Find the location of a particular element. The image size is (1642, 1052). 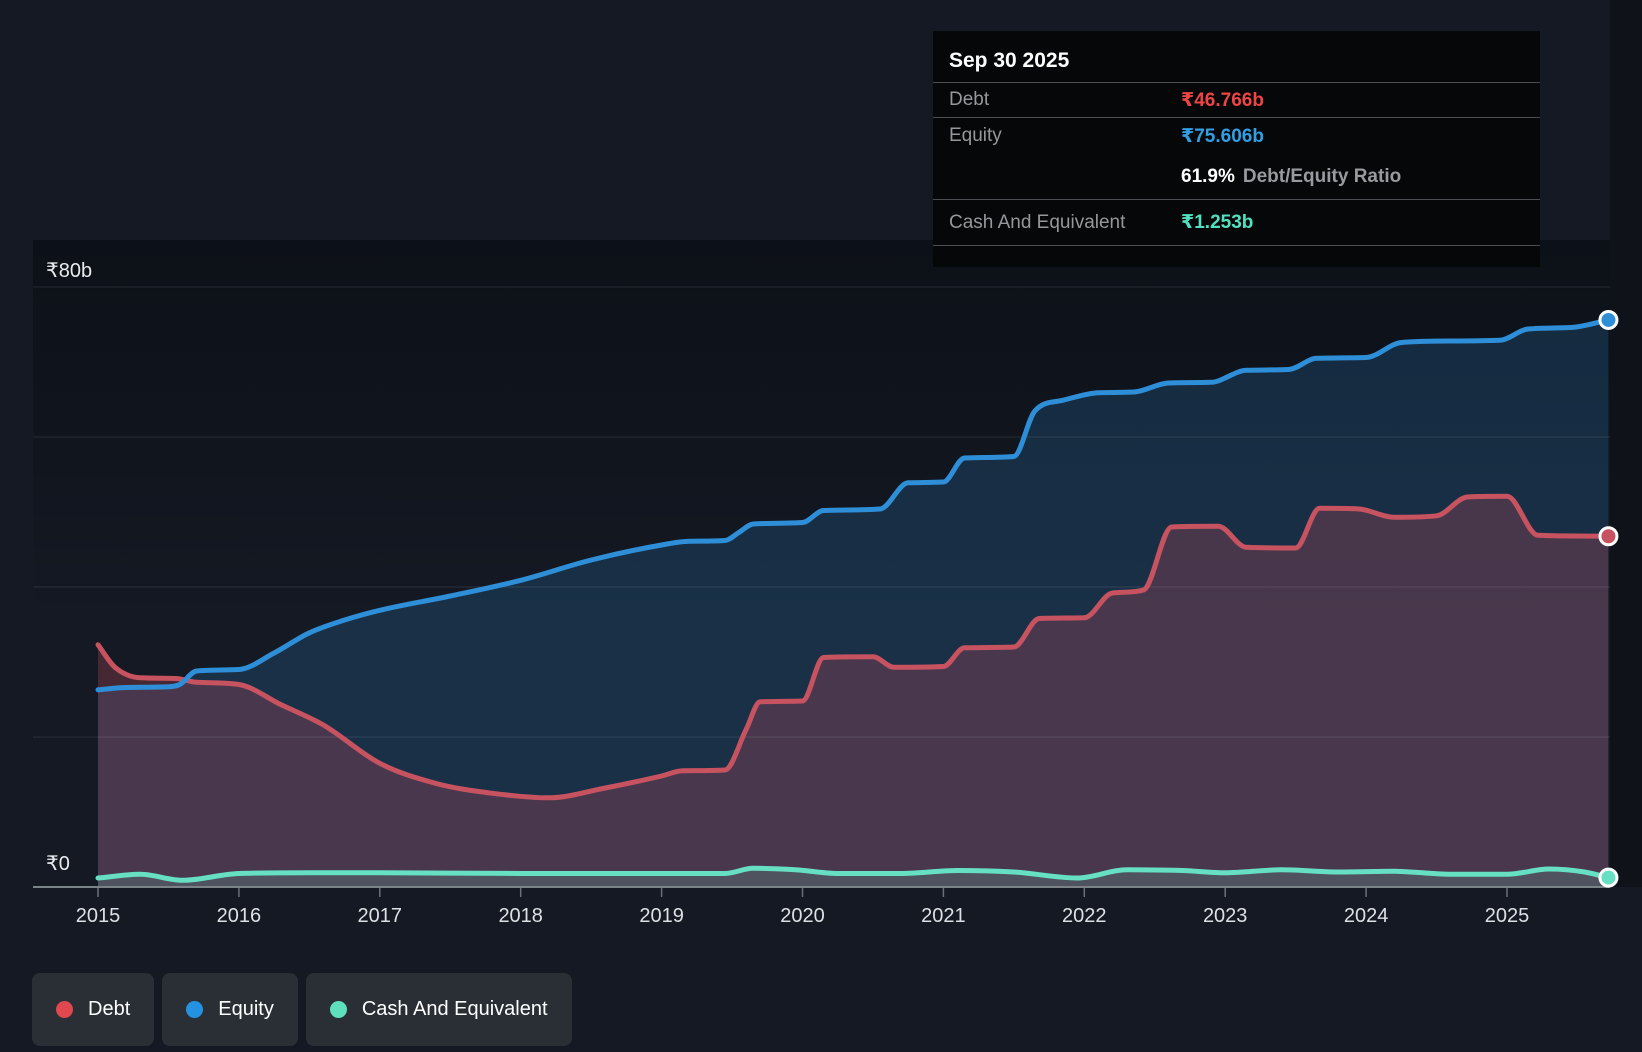

tooltip-cash-row: Cash And Equivalent ₹1.253b is located at coordinates (1236, 223).